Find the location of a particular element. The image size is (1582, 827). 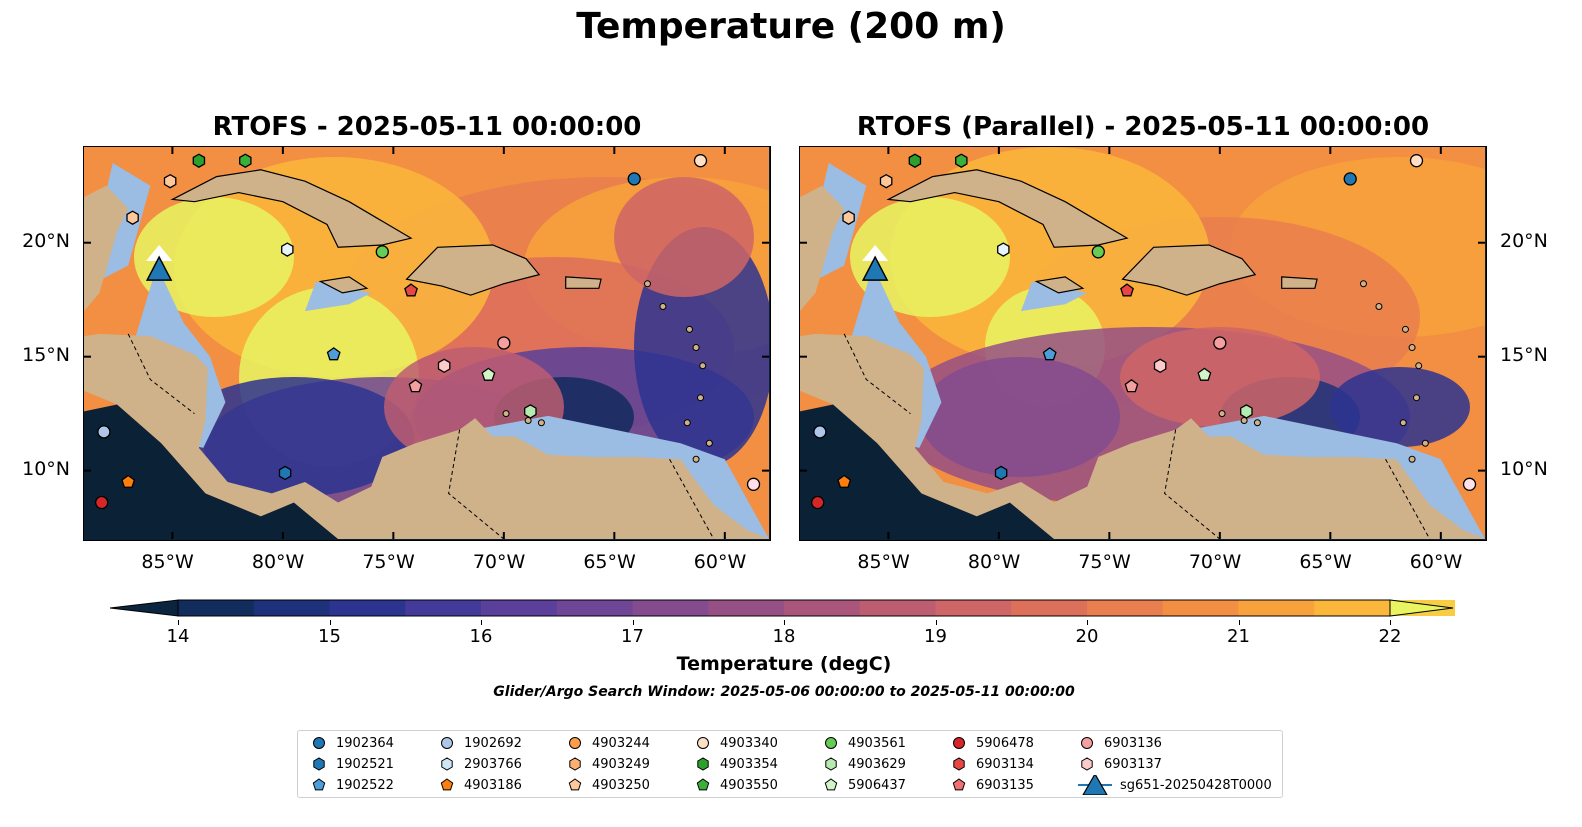

colorbar is located at coordinates (782, 608).